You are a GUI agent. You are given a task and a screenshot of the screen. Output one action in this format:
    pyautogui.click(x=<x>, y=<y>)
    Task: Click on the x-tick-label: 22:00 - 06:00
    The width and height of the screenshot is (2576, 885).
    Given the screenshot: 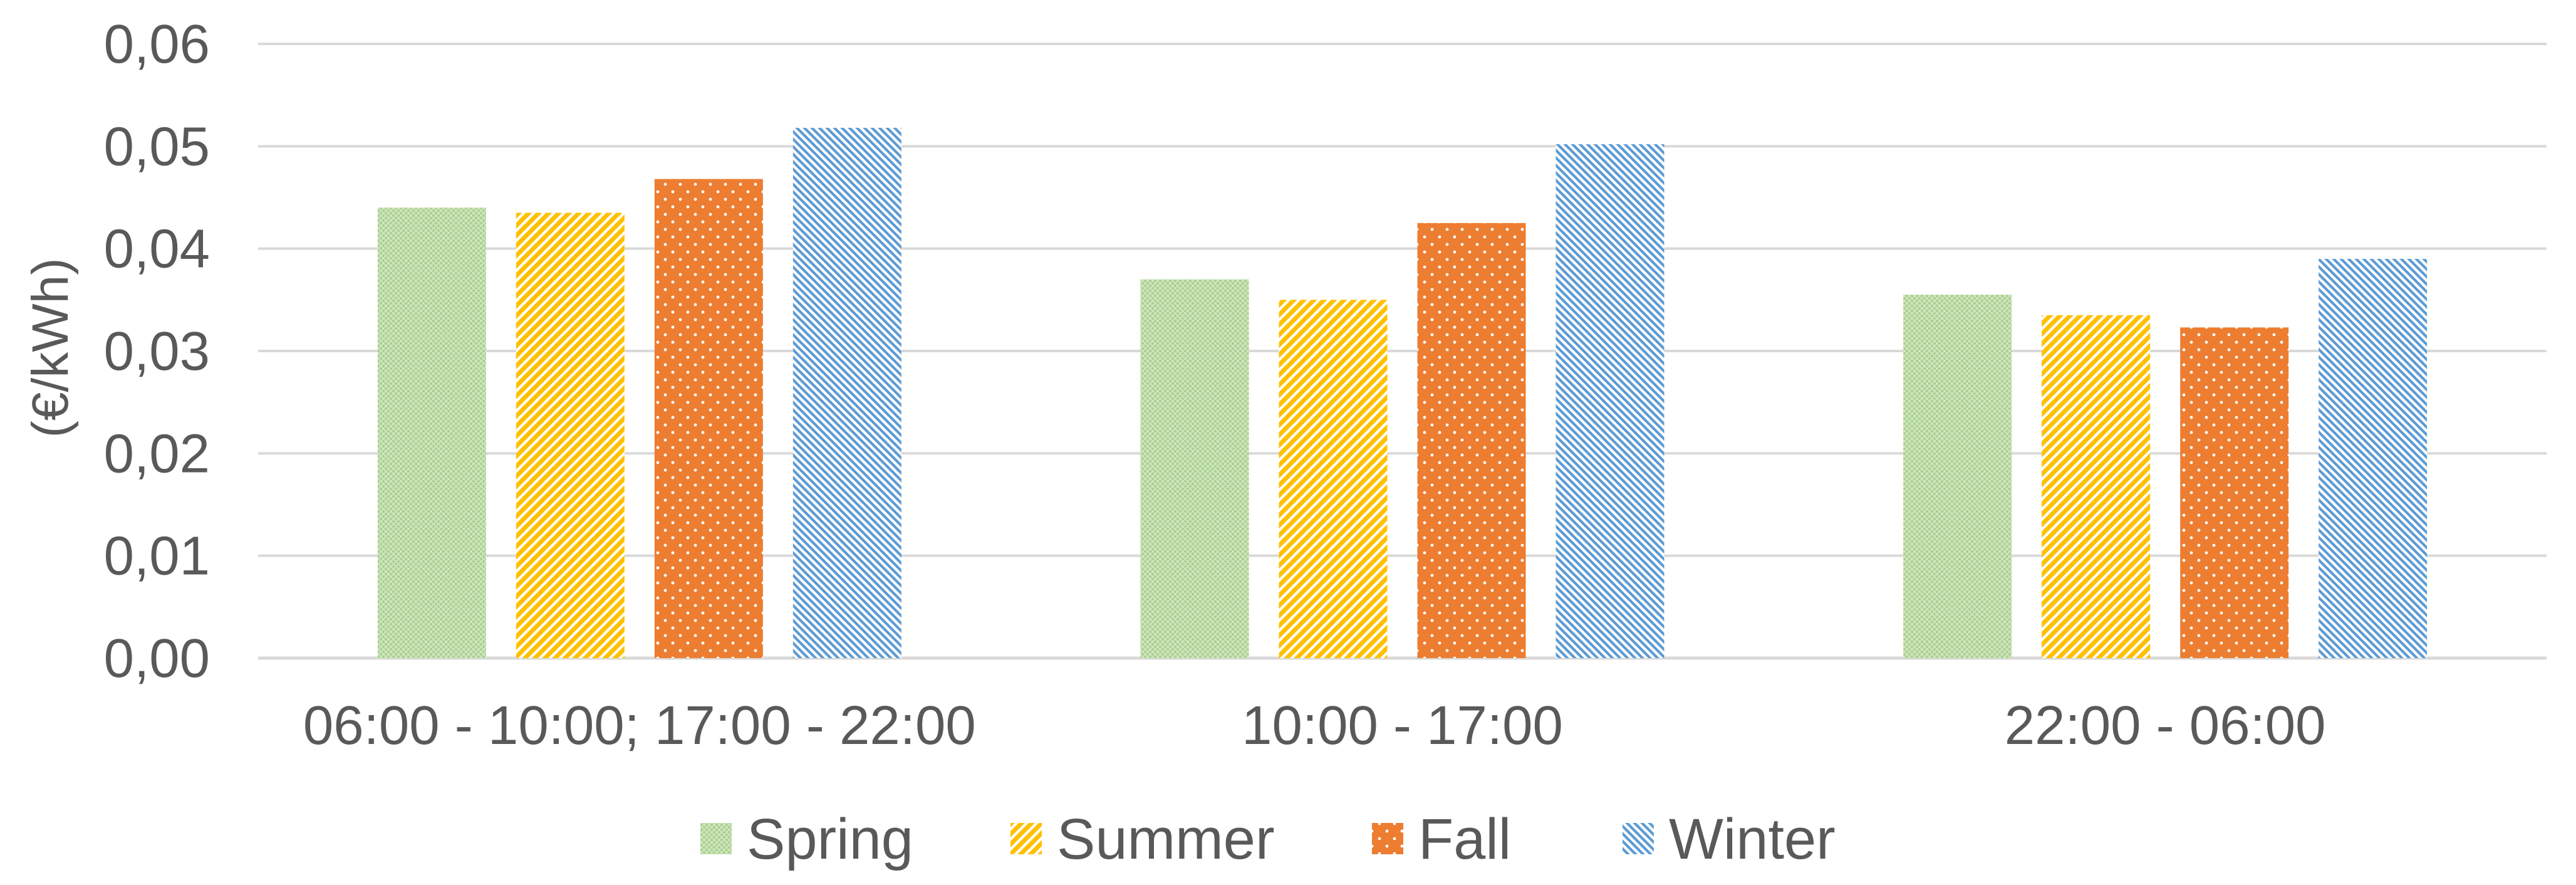 What is the action you would take?
    pyautogui.click(x=2165, y=726)
    